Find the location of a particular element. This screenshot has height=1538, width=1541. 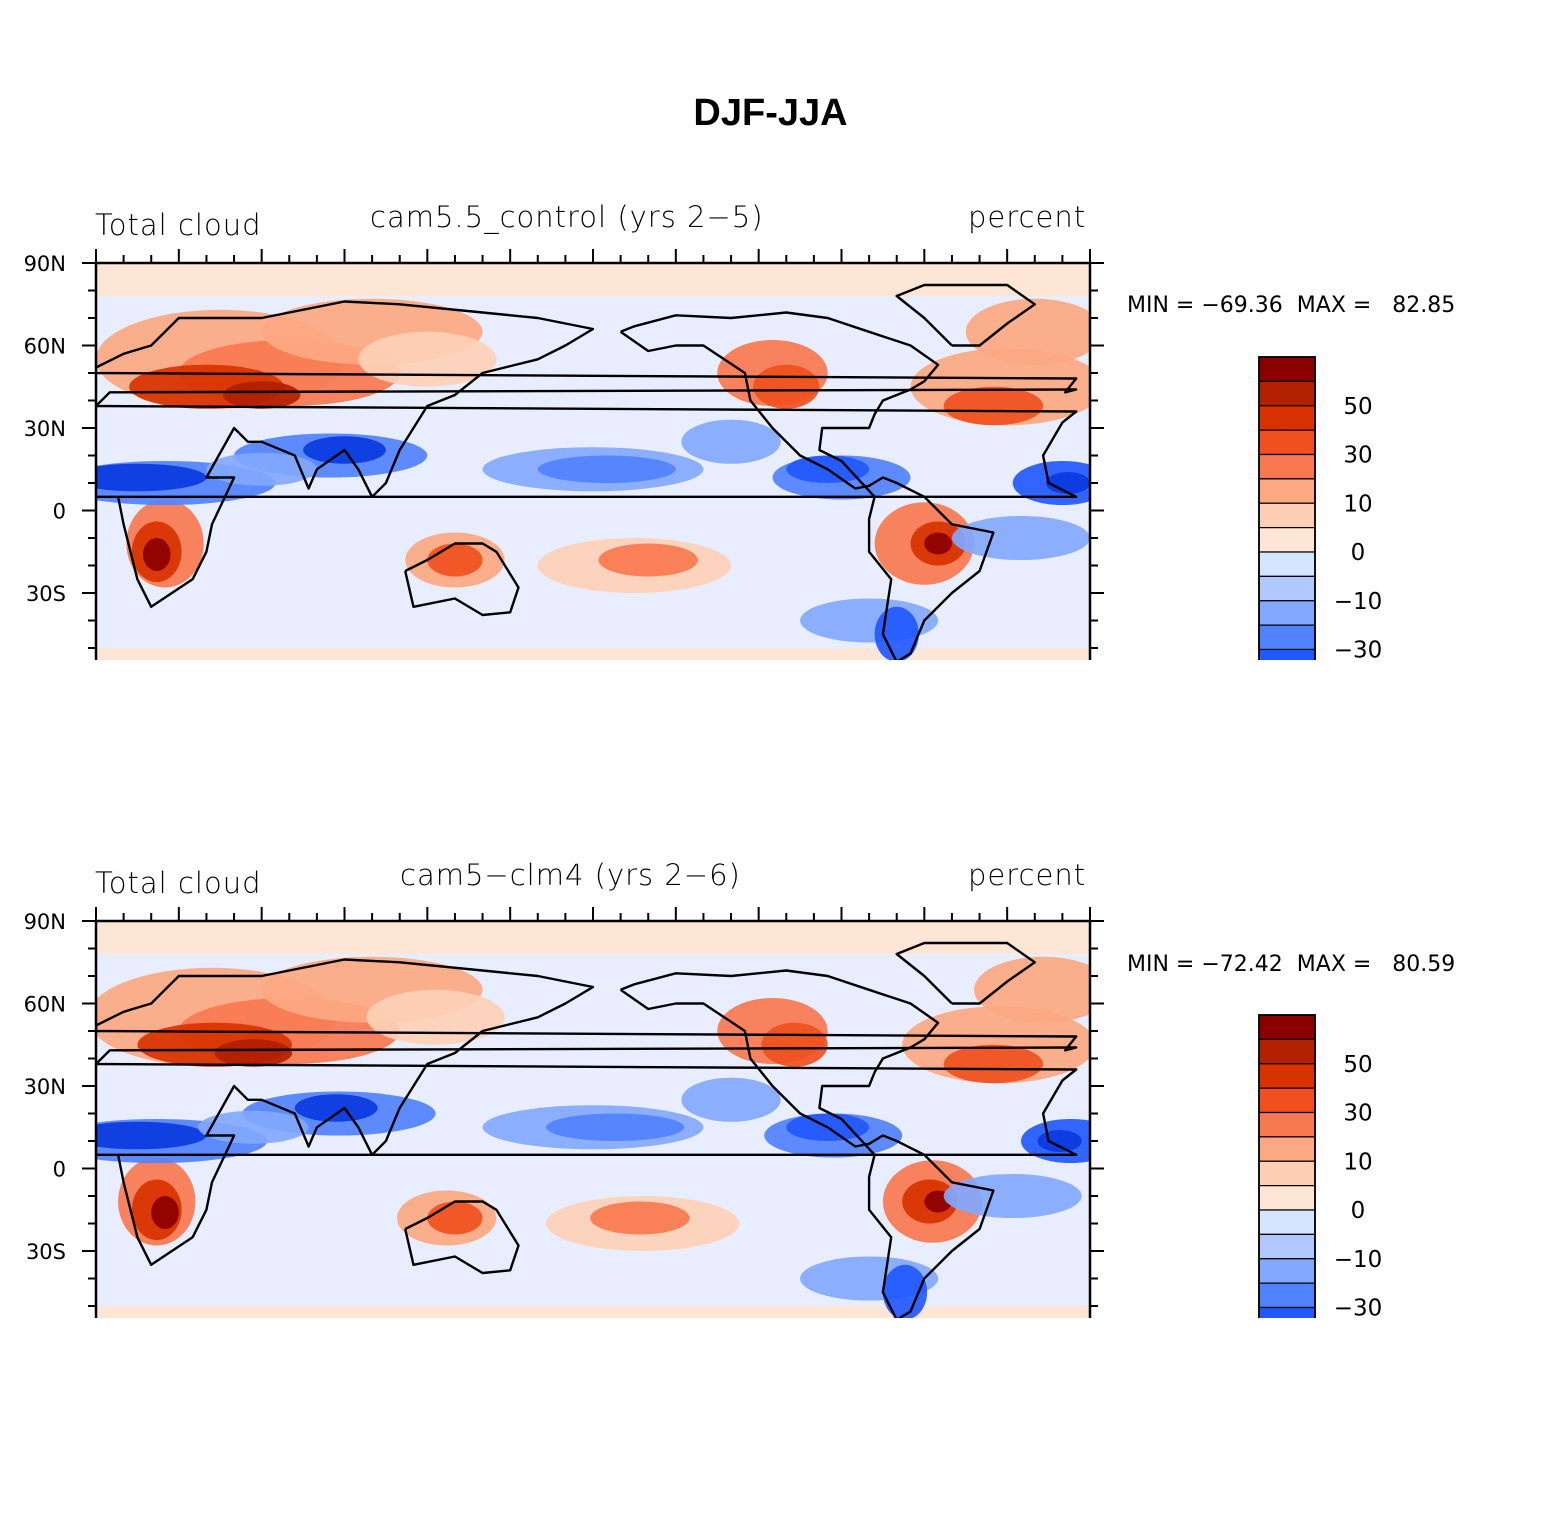

figure-title: DJF-JJA is located at coordinates (770, 113).